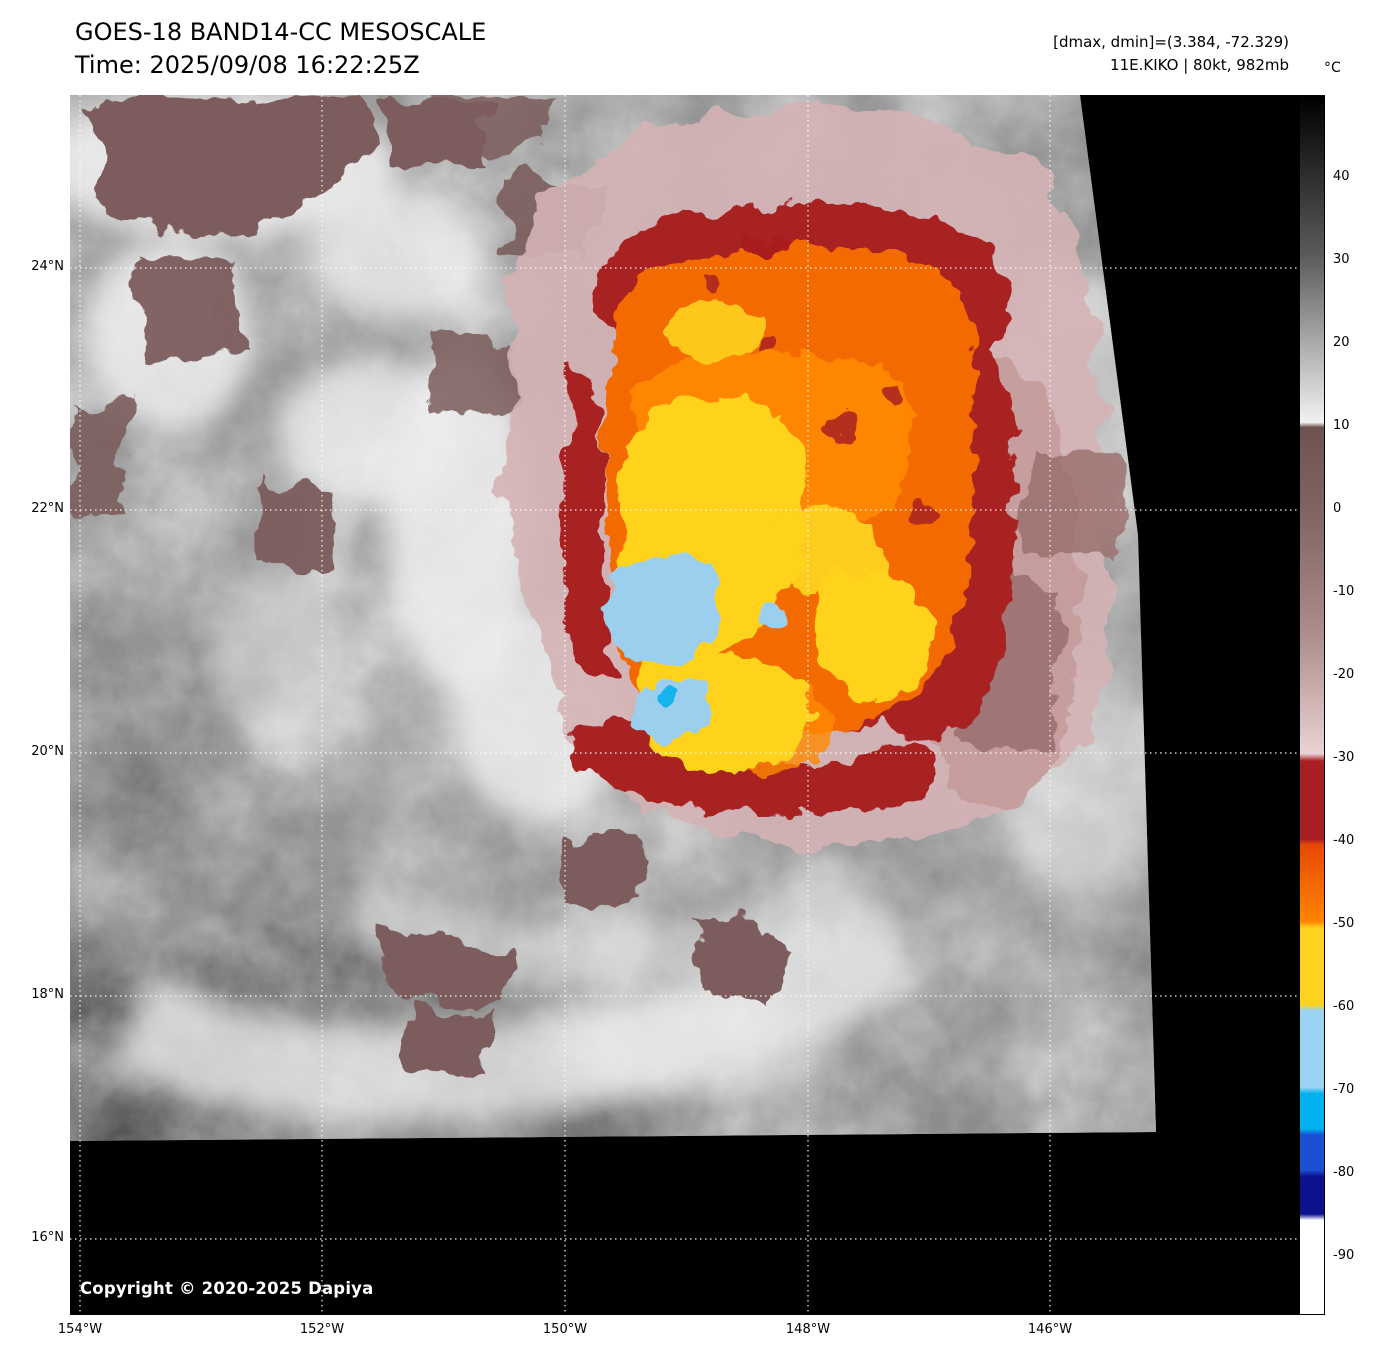 The height and width of the screenshot is (1359, 1390). What do you see at coordinates (1344, 923) in the screenshot?
I see `colorbar-tick: -50` at bounding box center [1344, 923].